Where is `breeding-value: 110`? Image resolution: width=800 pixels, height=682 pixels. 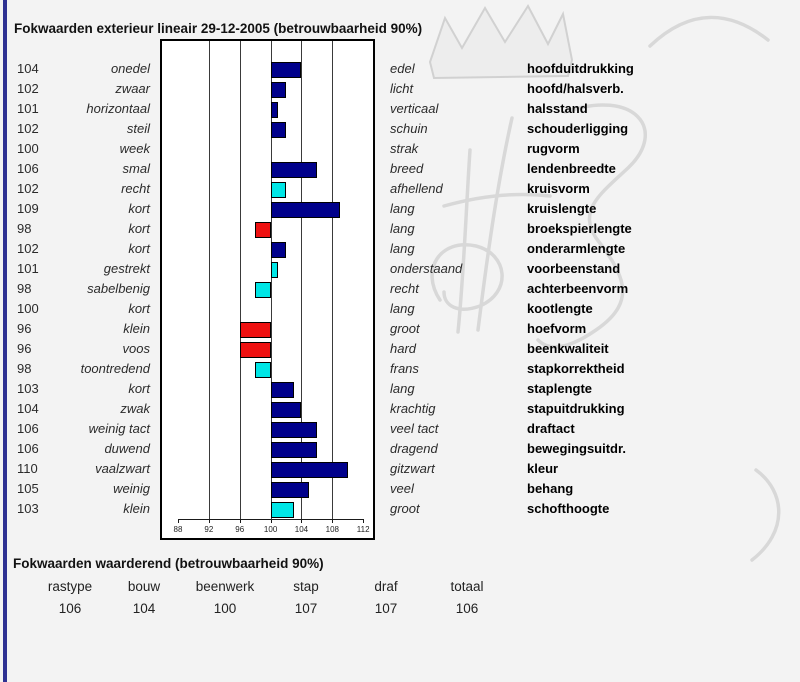 breeding-value: 110 is located at coordinates (27, 468).